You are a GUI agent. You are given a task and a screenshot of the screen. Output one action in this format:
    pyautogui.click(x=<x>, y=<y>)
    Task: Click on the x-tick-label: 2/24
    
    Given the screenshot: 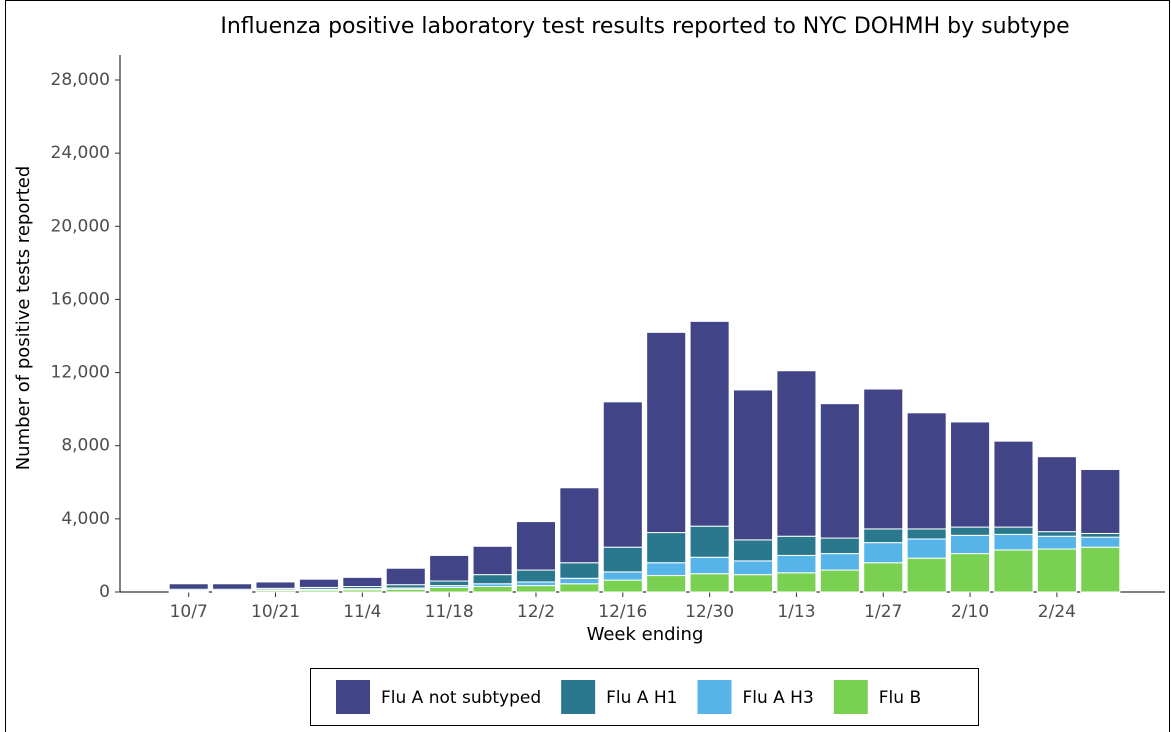 What is the action you would take?
    pyautogui.click(x=1057, y=612)
    